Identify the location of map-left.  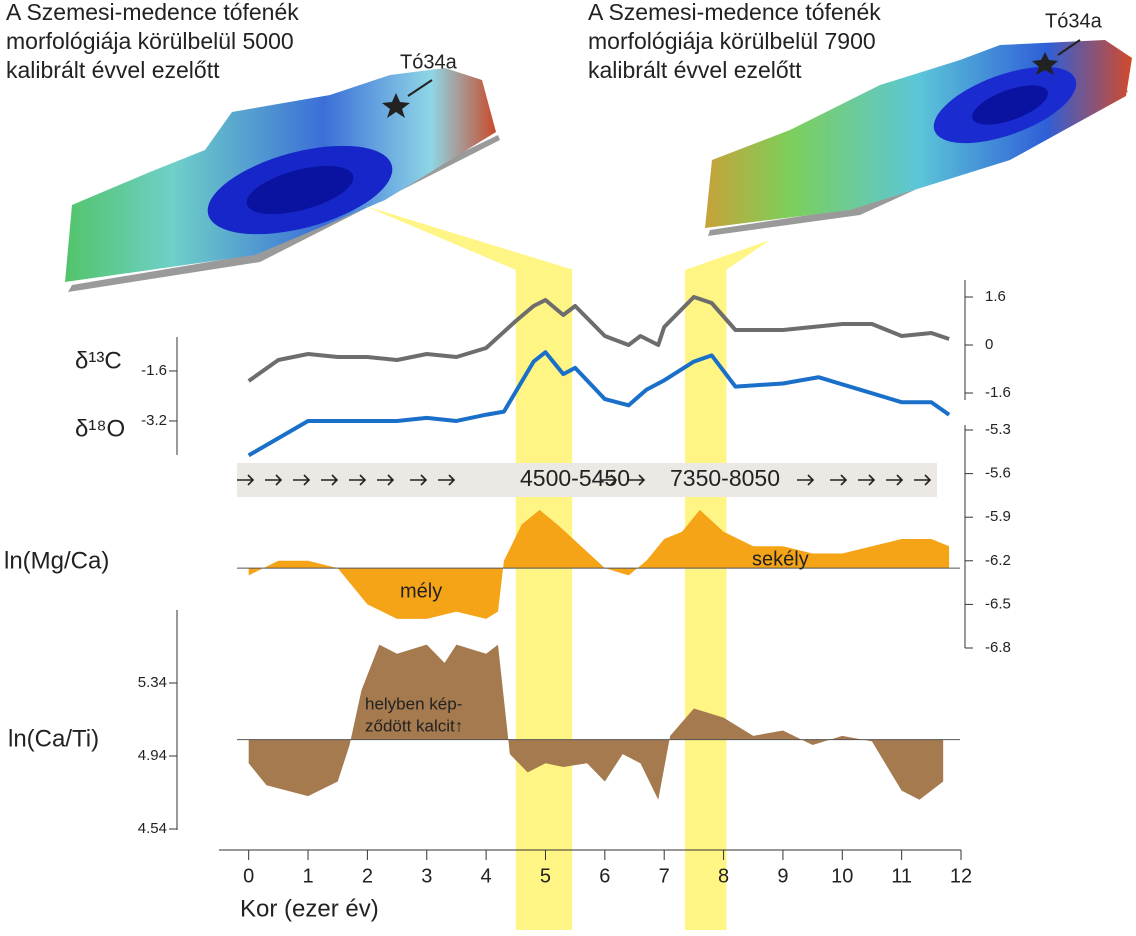
(282, 180).